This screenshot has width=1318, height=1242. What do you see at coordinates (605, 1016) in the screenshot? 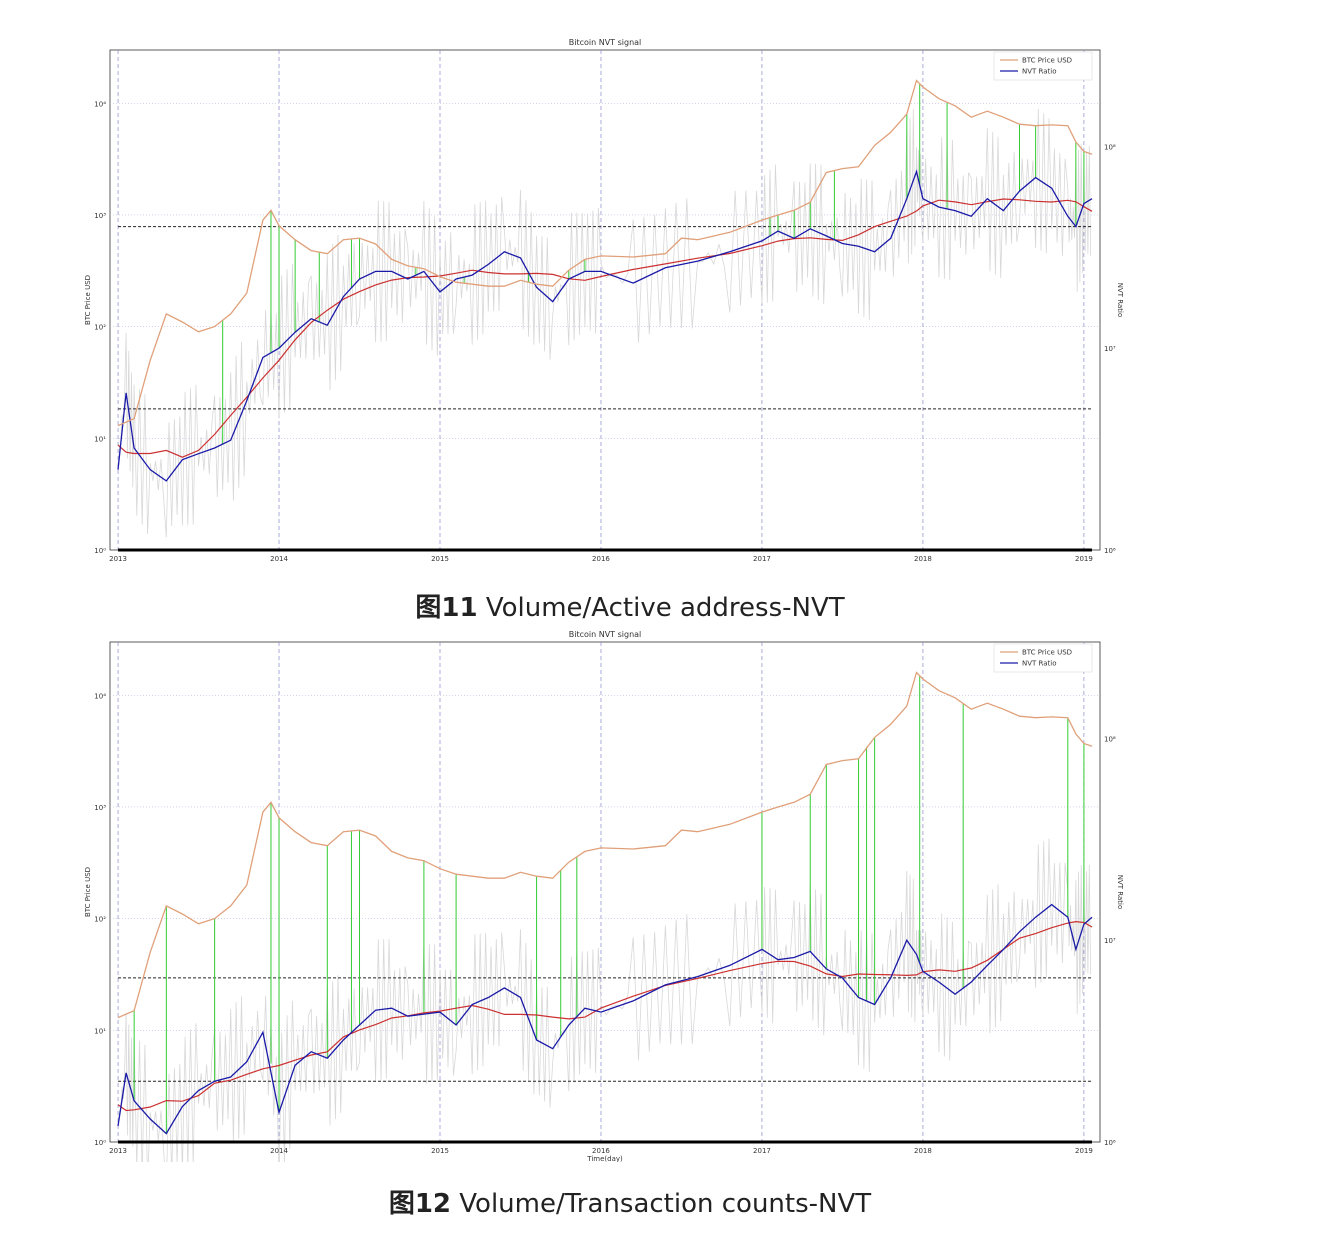
I see `nvt-moving-average-line` at bounding box center [605, 1016].